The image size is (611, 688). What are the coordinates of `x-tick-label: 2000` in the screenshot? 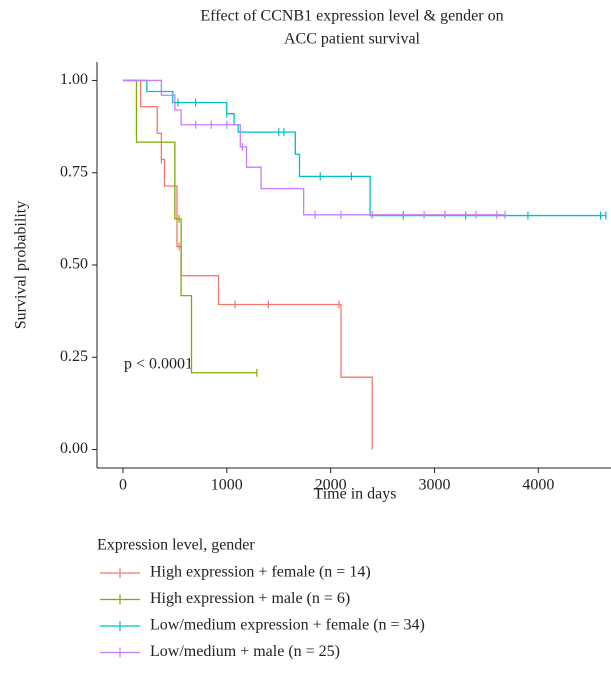 It's located at (331, 485).